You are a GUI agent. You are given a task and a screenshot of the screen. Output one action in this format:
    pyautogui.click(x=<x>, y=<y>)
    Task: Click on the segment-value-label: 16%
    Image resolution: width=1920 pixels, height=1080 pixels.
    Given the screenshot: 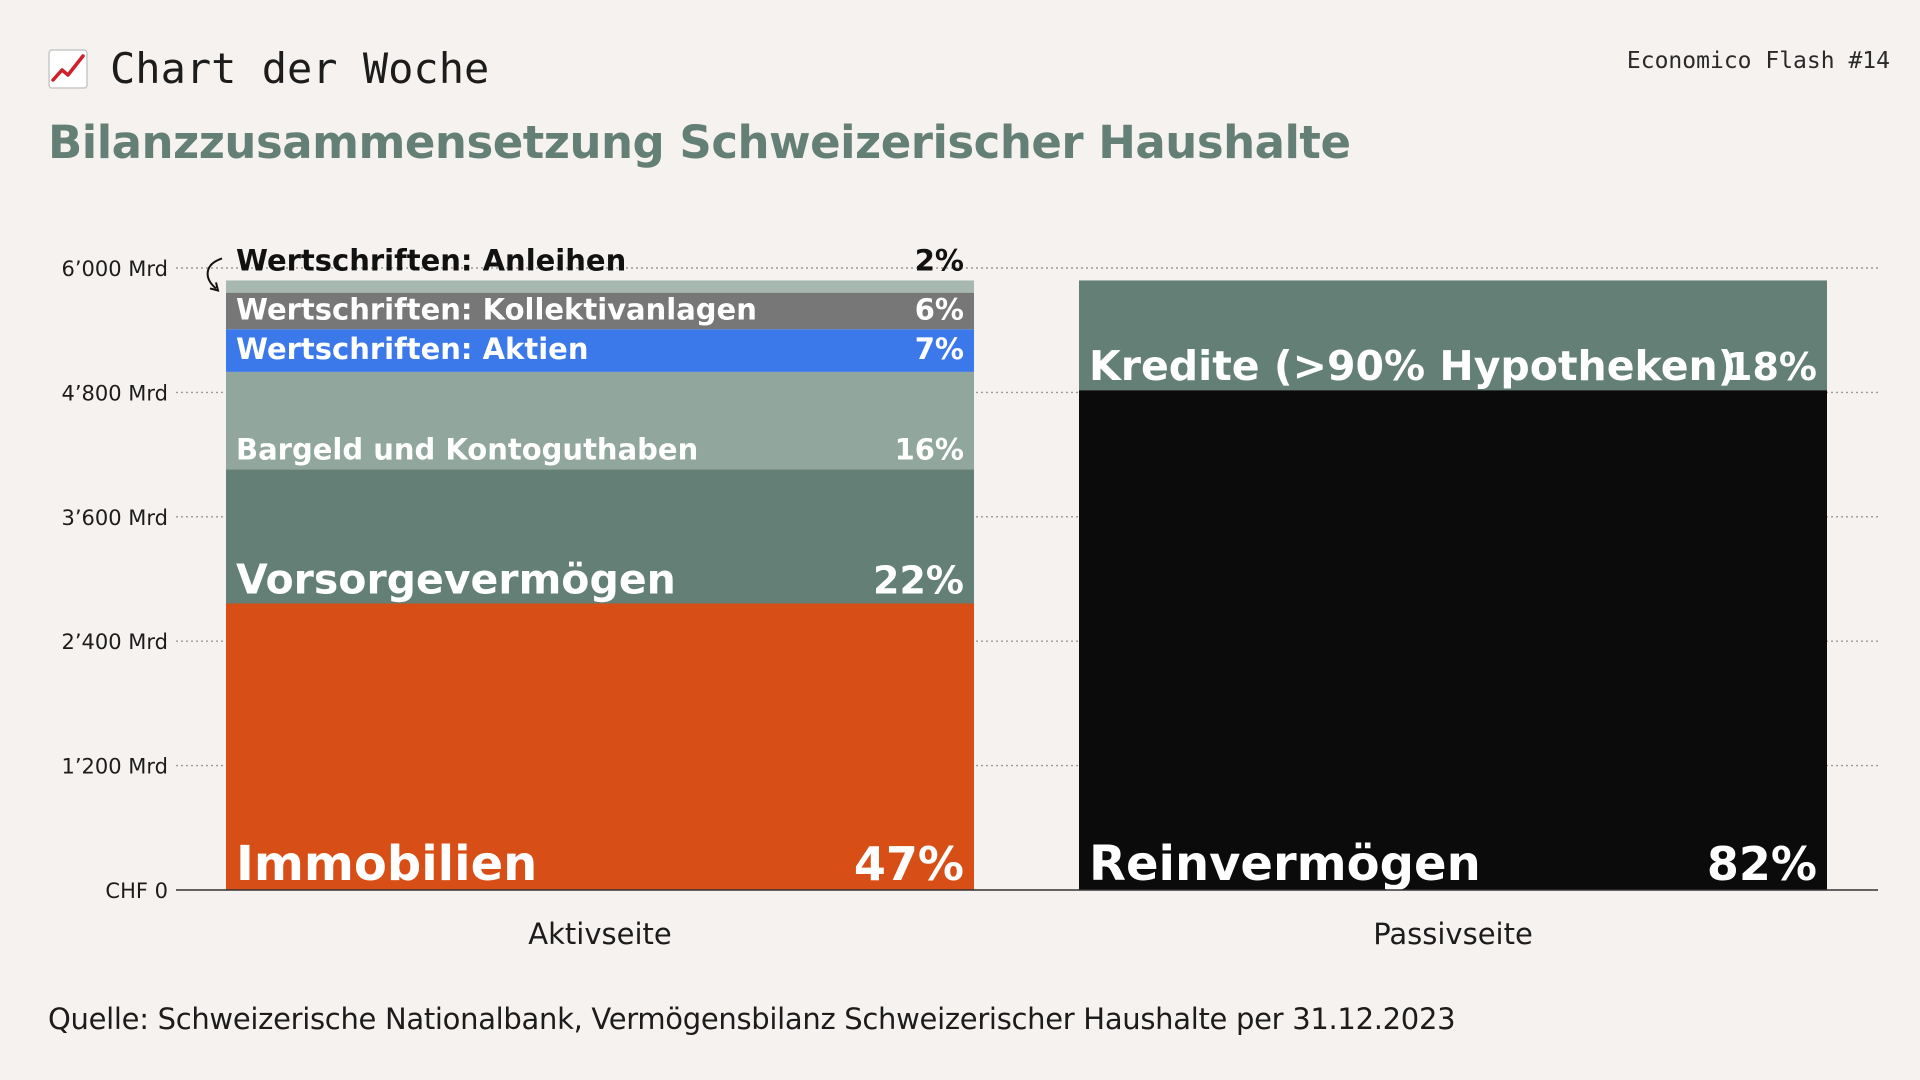 What is the action you would take?
    pyautogui.click(x=929, y=449)
    